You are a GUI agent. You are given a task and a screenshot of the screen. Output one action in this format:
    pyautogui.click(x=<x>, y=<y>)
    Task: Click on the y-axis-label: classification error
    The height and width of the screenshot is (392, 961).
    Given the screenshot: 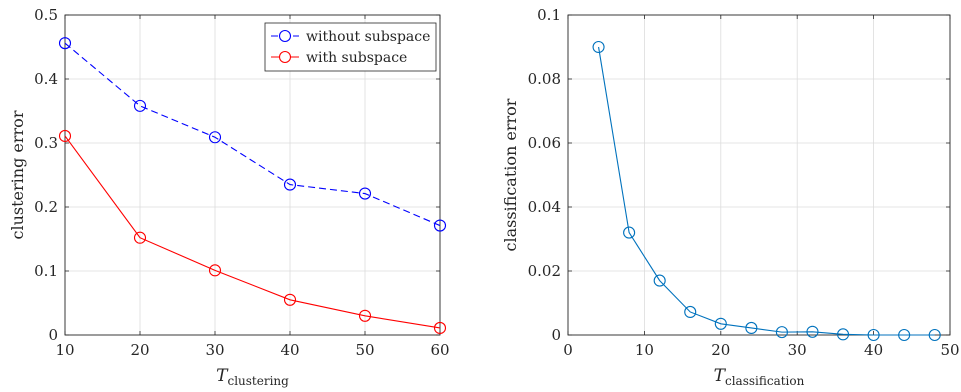 What is the action you would take?
    pyautogui.click(x=510, y=174)
    